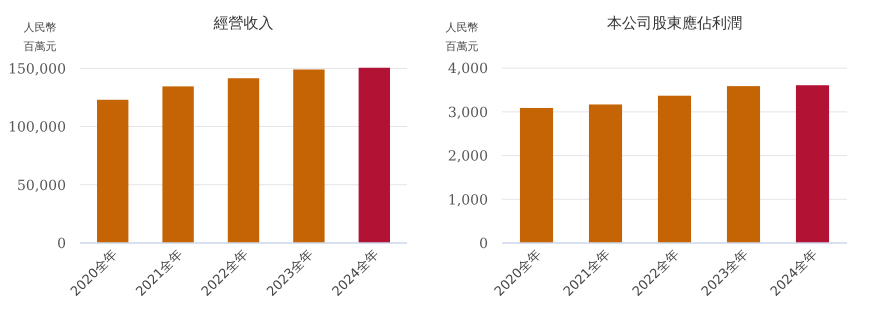  Describe the element at coordinates (674, 23) in the screenshot. I see `chart-title: 本公司股東應佔利潤` at that location.